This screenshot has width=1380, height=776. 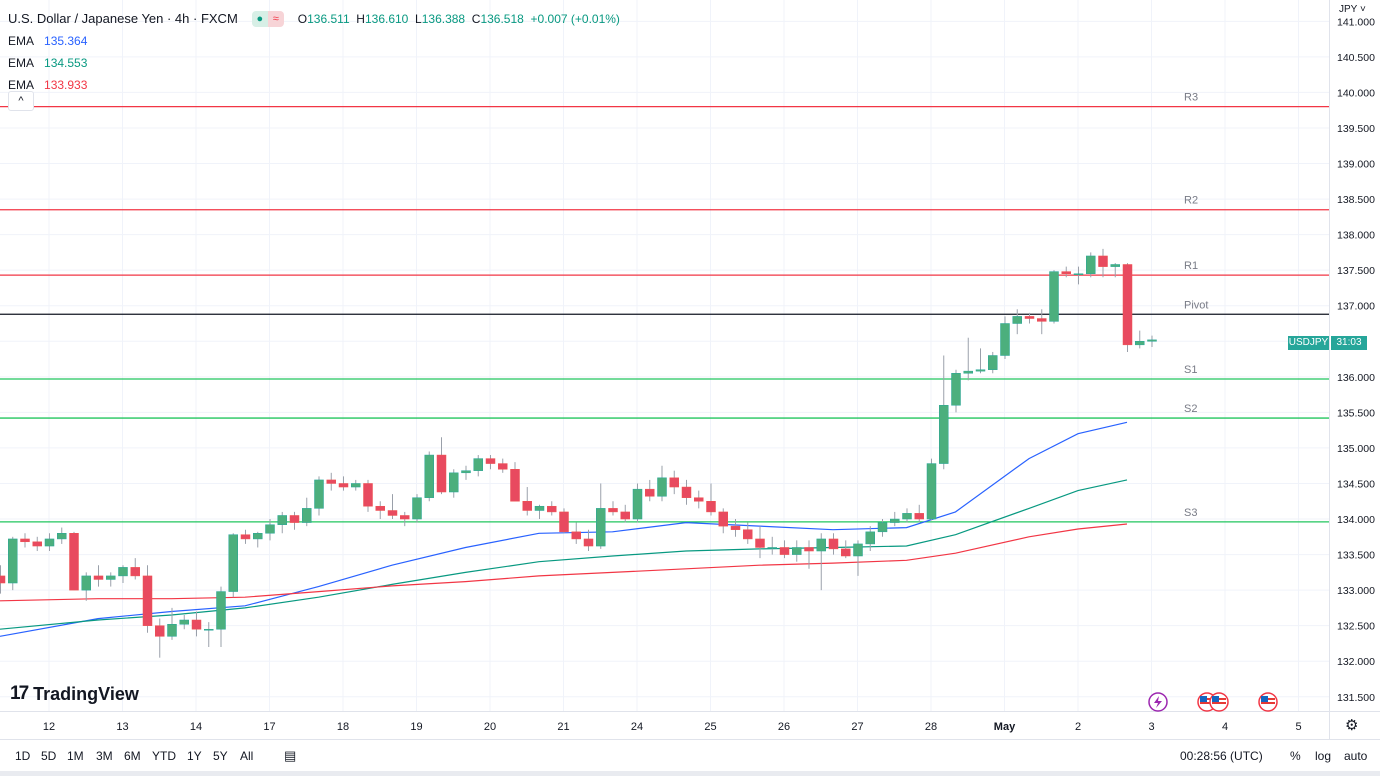 I want to click on timeframe-ytd: YTD, so click(x=164, y=756).